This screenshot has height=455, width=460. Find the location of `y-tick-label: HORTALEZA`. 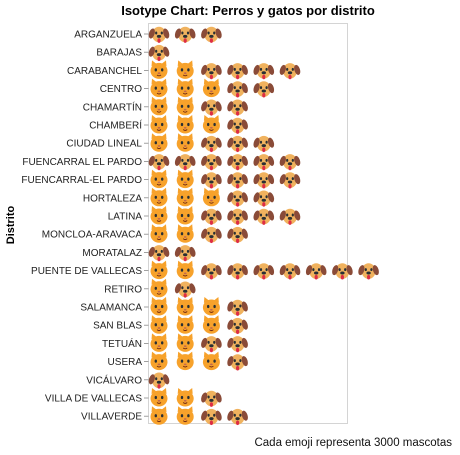

y-tick-label: HORTALEZA is located at coordinates (112, 198).